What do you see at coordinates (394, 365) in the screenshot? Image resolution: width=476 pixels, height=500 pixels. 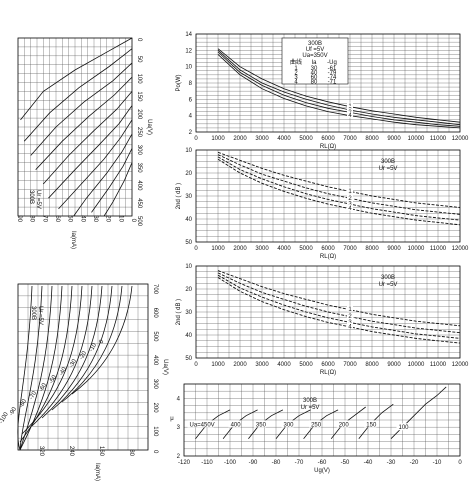 I see `x-tick-label: 9000` at bounding box center [394, 365].